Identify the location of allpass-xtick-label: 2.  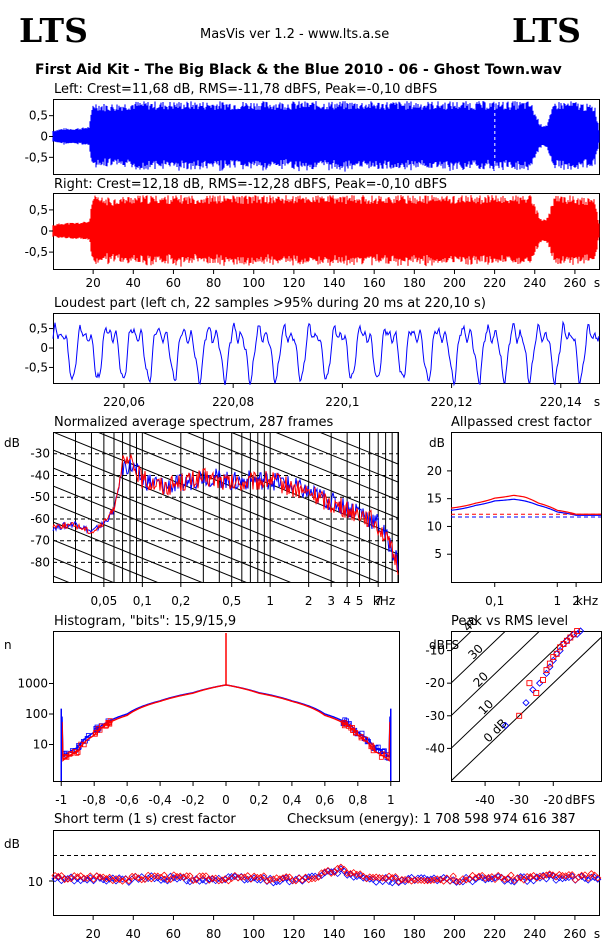
(576, 601).